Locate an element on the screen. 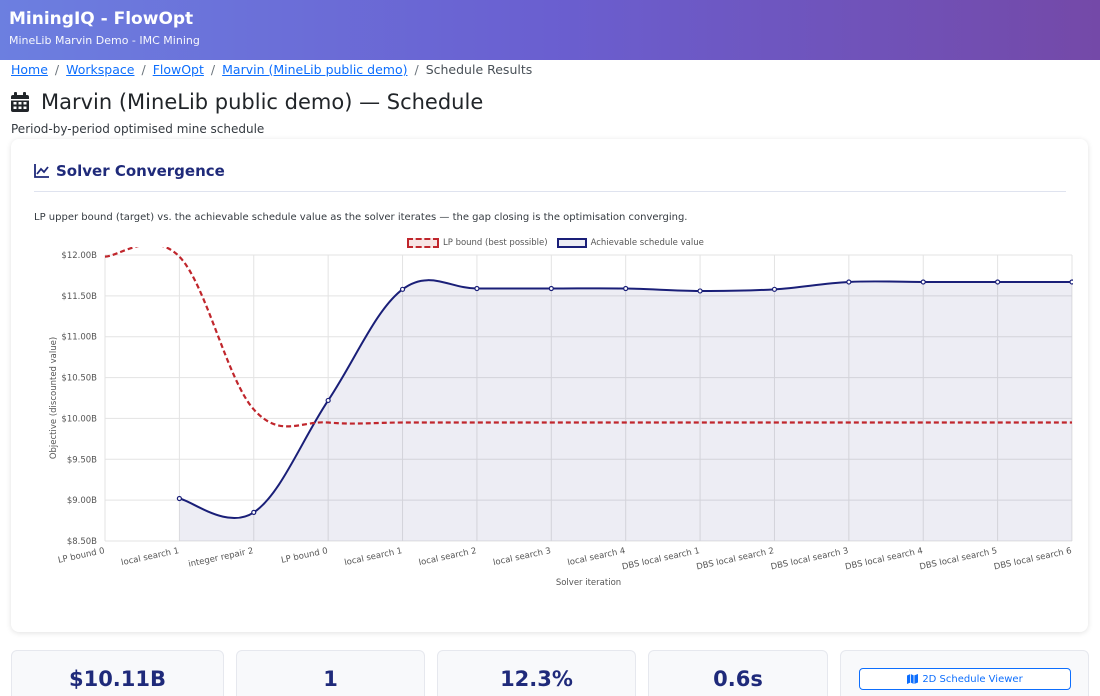 The width and height of the screenshot is (1100, 696). stat-card-time: 0.6s is located at coordinates (738, 673).